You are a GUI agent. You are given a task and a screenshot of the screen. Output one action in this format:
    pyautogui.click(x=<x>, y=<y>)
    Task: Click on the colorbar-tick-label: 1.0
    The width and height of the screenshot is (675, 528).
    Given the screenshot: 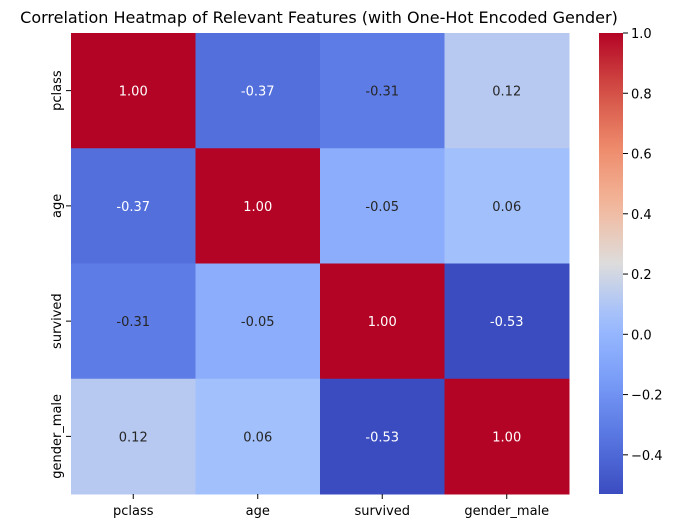 What is the action you would take?
    pyautogui.click(x=641, y=34)
    